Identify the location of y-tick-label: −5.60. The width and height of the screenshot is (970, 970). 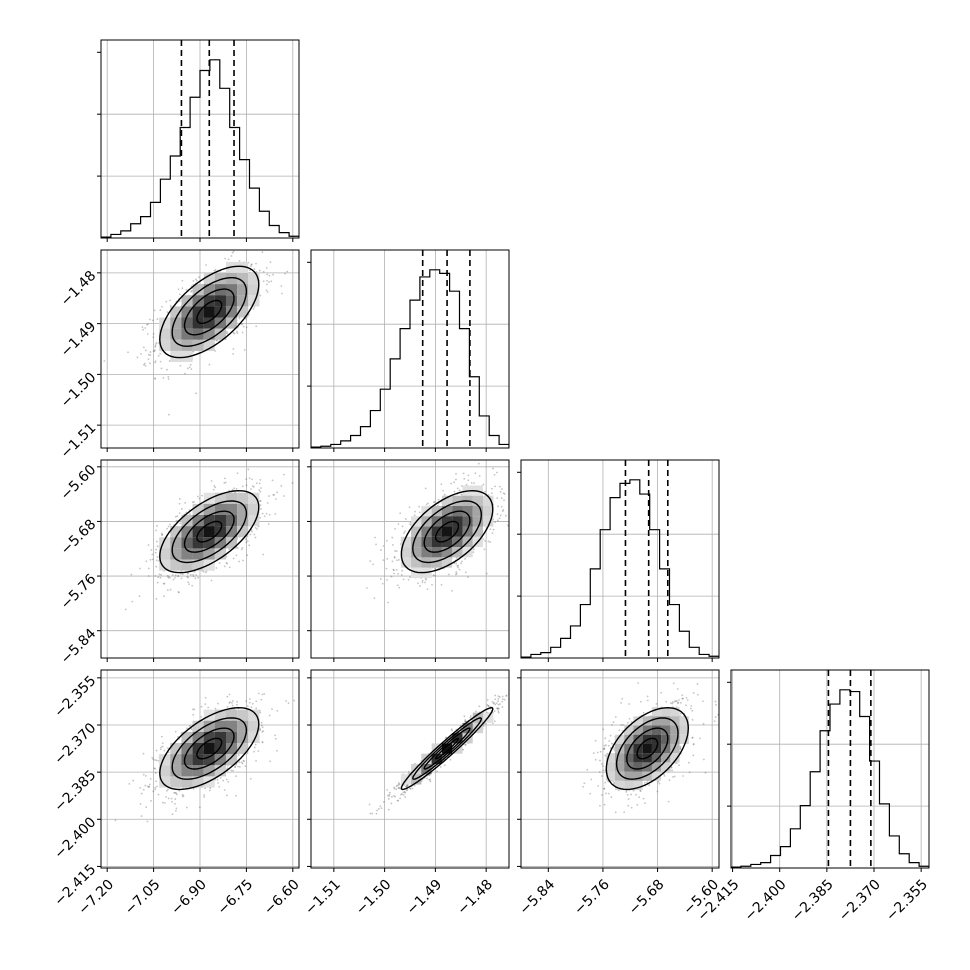
(79, 483).